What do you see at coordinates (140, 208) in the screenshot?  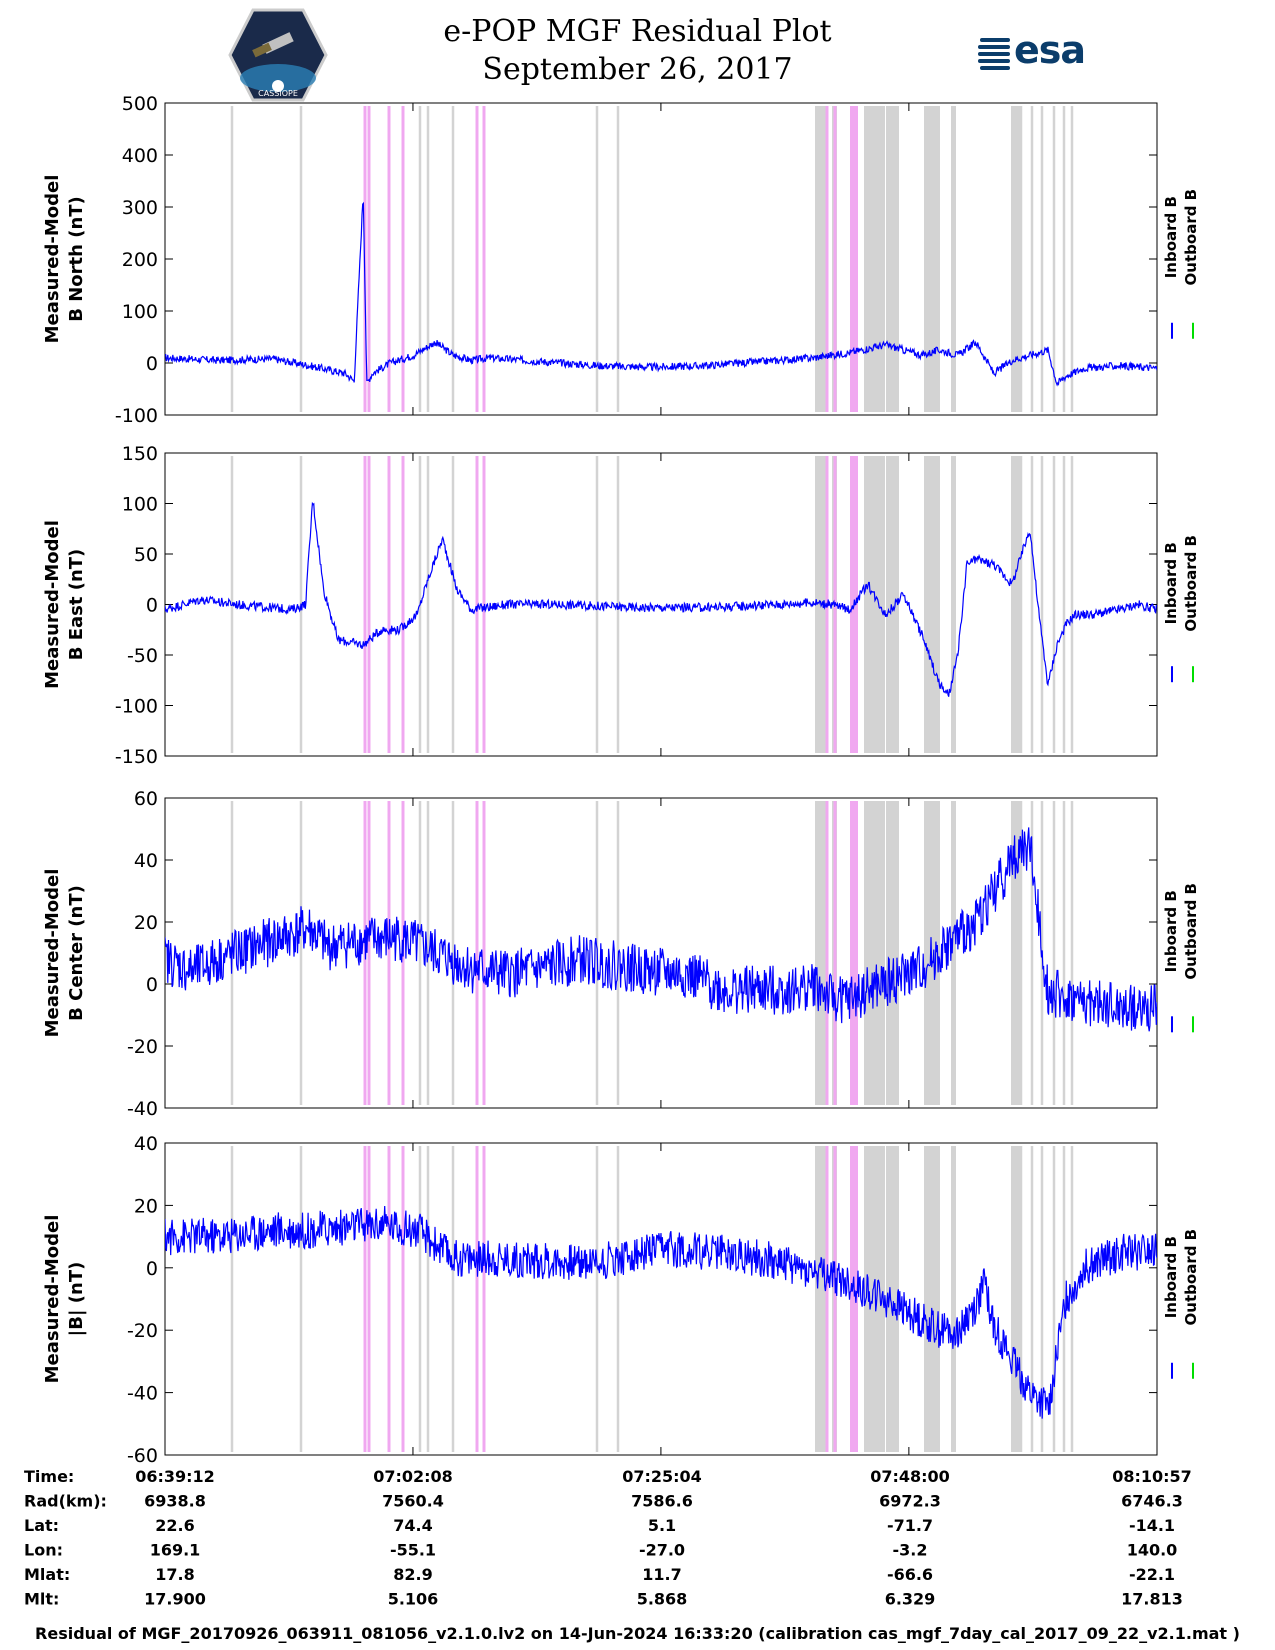 I see `y-tick-label: 300` at bounding box center [140, 208].